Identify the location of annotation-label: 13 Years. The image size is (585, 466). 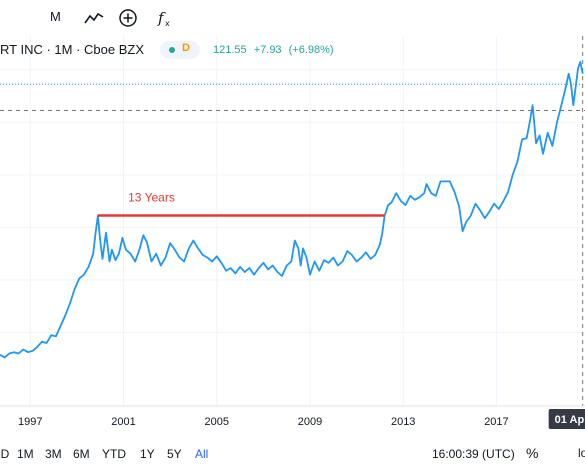
(151, 198).